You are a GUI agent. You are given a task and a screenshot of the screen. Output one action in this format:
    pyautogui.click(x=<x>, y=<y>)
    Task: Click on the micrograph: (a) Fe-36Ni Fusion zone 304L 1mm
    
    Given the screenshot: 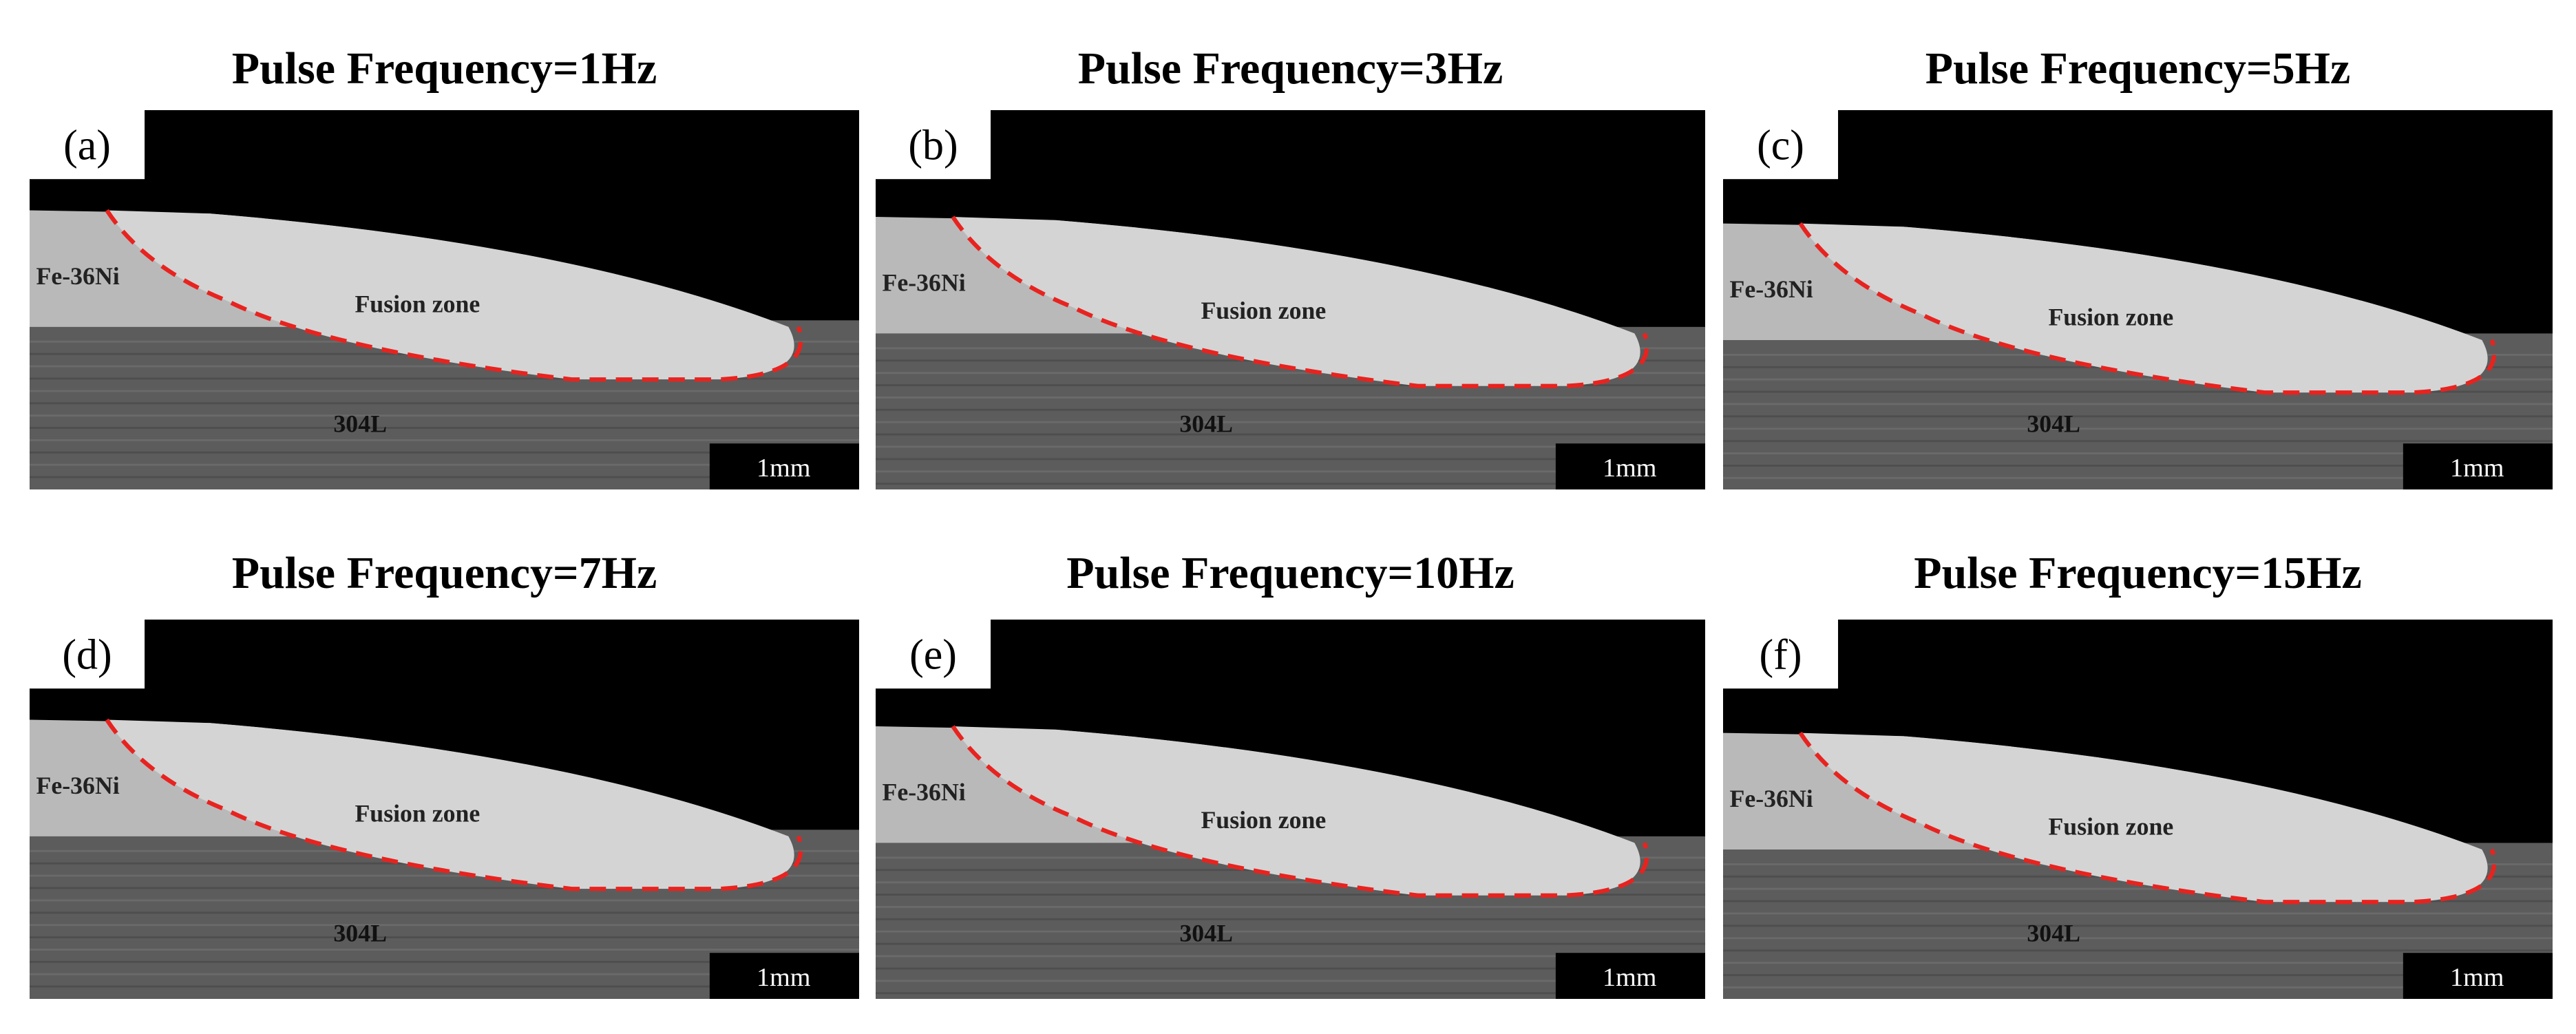 What is the action you would take?
    pyautogui.click(x=444, y=299)
    